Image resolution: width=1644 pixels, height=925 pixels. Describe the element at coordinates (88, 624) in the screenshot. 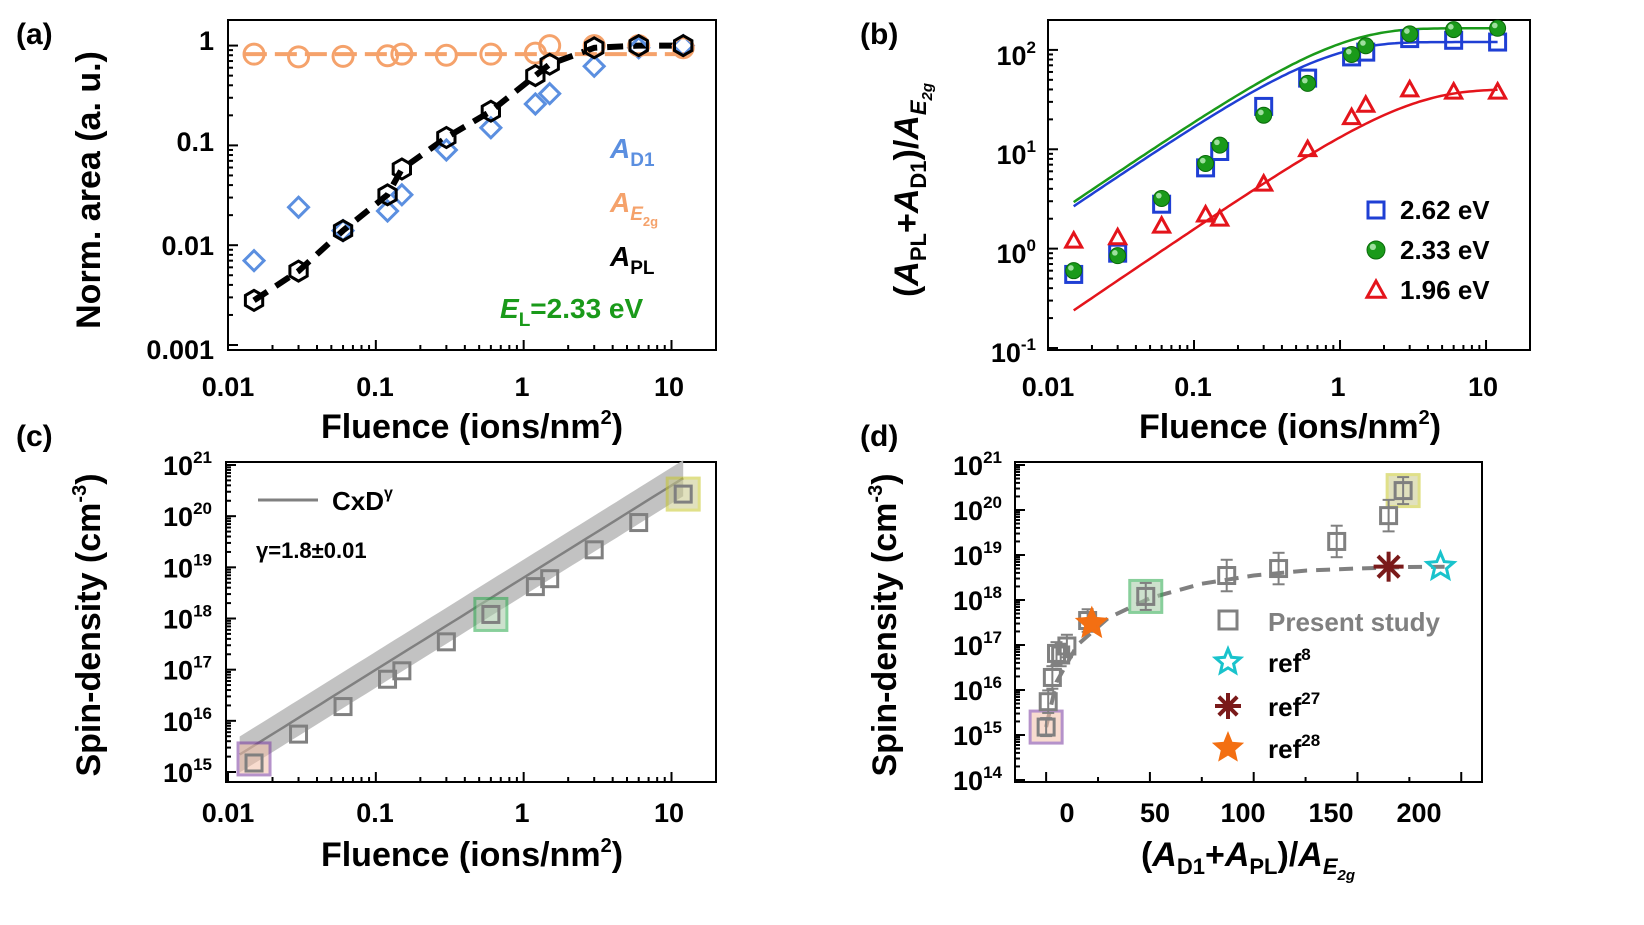

I see `panel-c-ylabel: Spin-density (cm-3)` at that location.